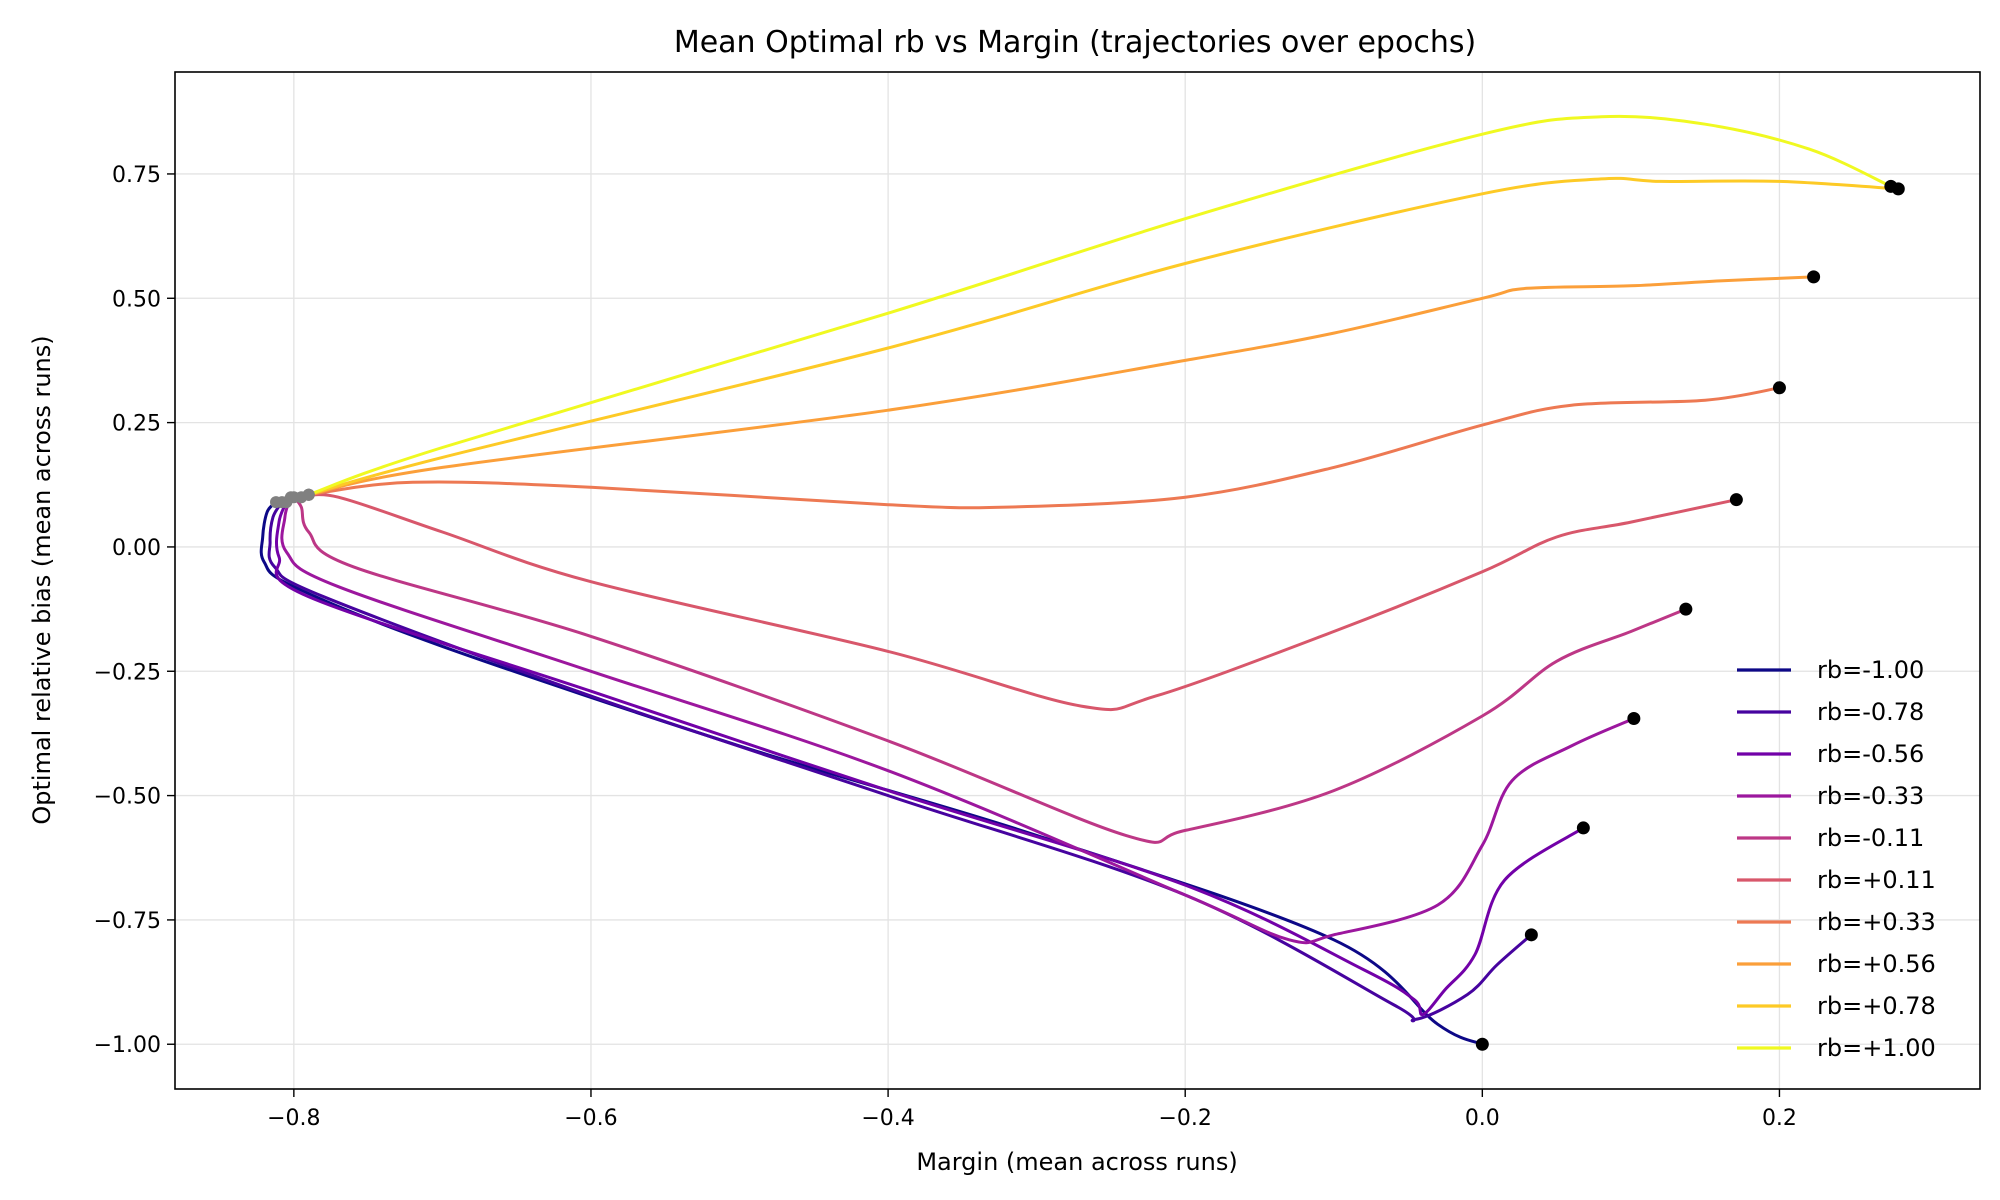 The width and height of the screenshot is (2000, 1200). I want to click on x-tick-label: 0.0, so click(1482, 1118).